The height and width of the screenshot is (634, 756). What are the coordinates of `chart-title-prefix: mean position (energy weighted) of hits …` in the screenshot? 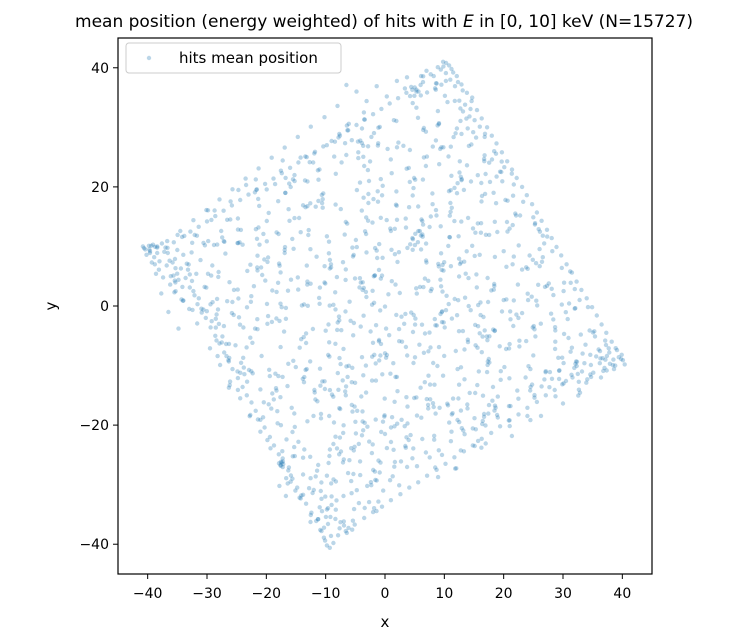 It's located at (269, 22).